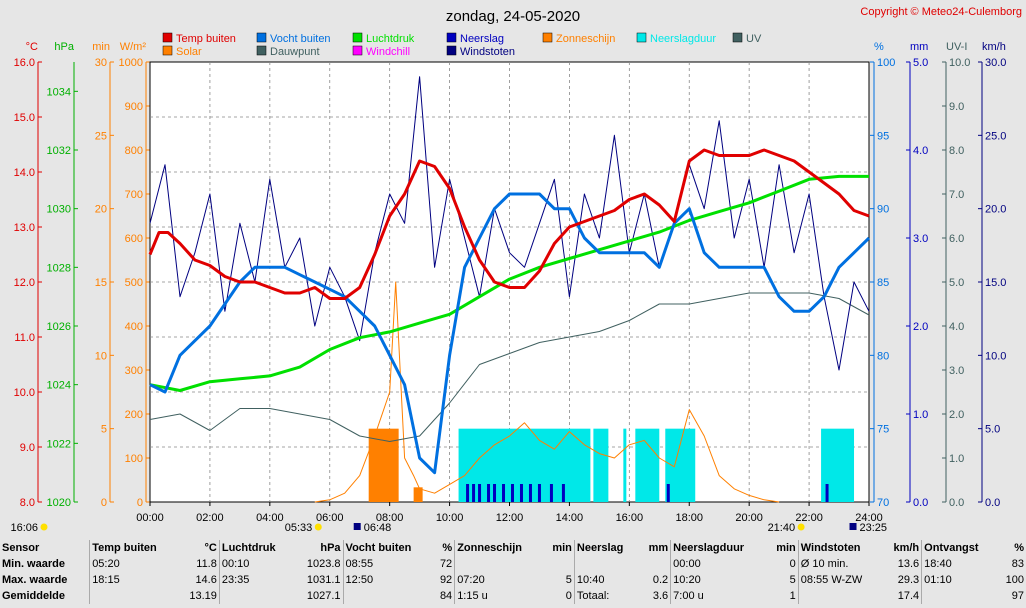 This screenshot has height=608, width=1026. I want to click on axis-tick-label: 100, so click(886, 63).